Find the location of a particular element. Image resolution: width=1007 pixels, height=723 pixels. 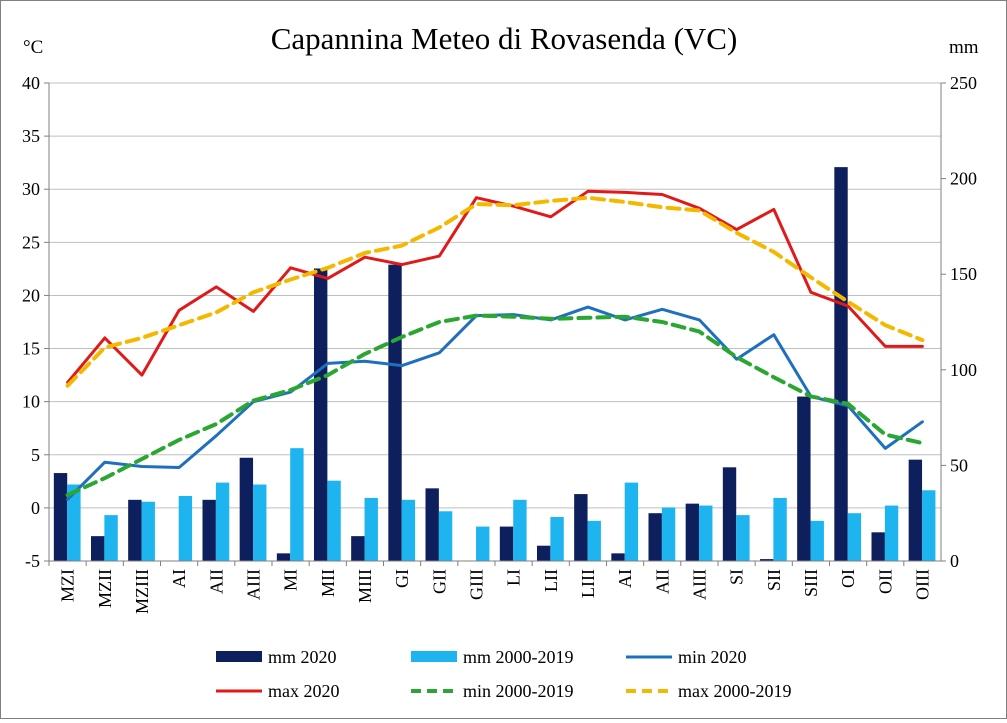

x-tick-label: MII is located at coordinates (328, 583).